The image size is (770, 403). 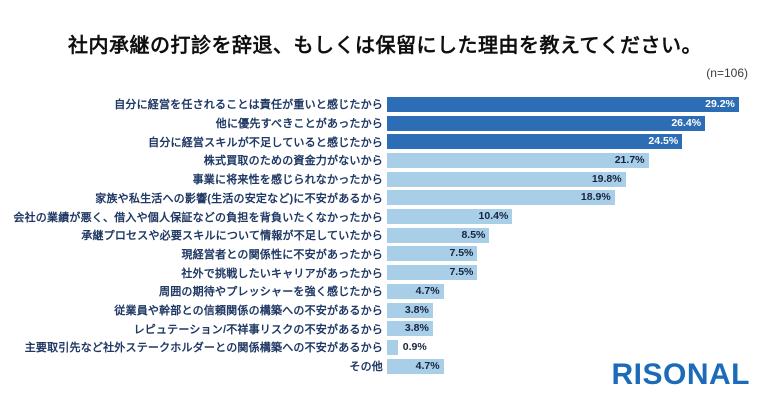 I want to click on bar-track: 21.7%, so click(x=572, y=160).